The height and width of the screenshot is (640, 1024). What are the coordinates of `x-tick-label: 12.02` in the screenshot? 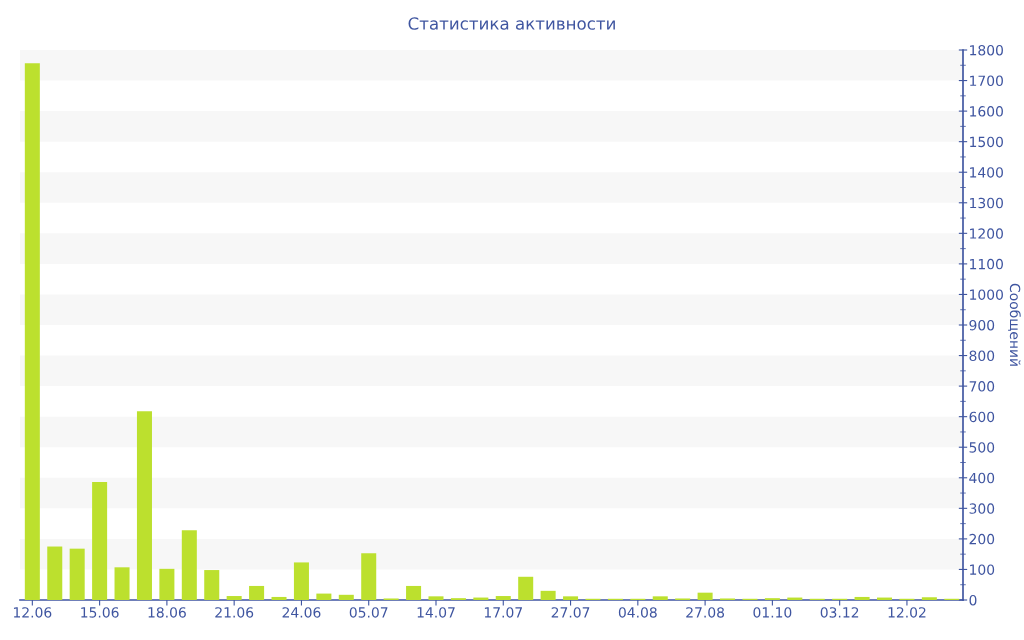 It's located at (907, 612).